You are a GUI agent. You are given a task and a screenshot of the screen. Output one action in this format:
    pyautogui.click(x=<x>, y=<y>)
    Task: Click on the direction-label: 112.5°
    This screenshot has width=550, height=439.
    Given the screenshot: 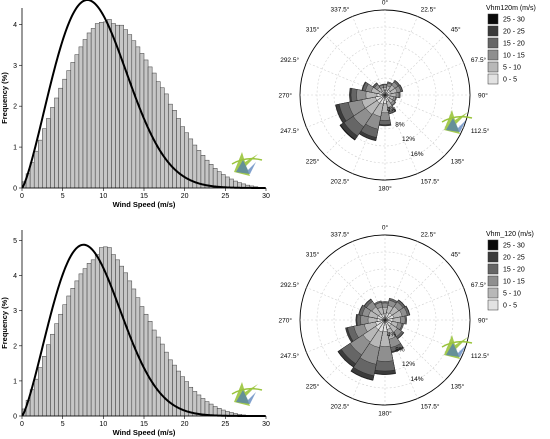 What is the action you would take?
    pyautogui.click(x=480, y=131)
    